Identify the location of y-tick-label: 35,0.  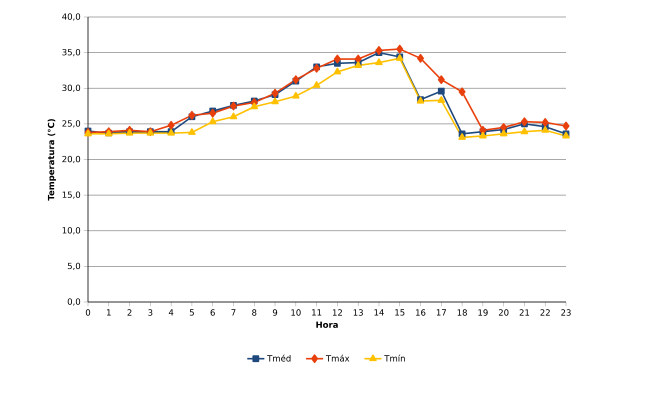
(71, 52).